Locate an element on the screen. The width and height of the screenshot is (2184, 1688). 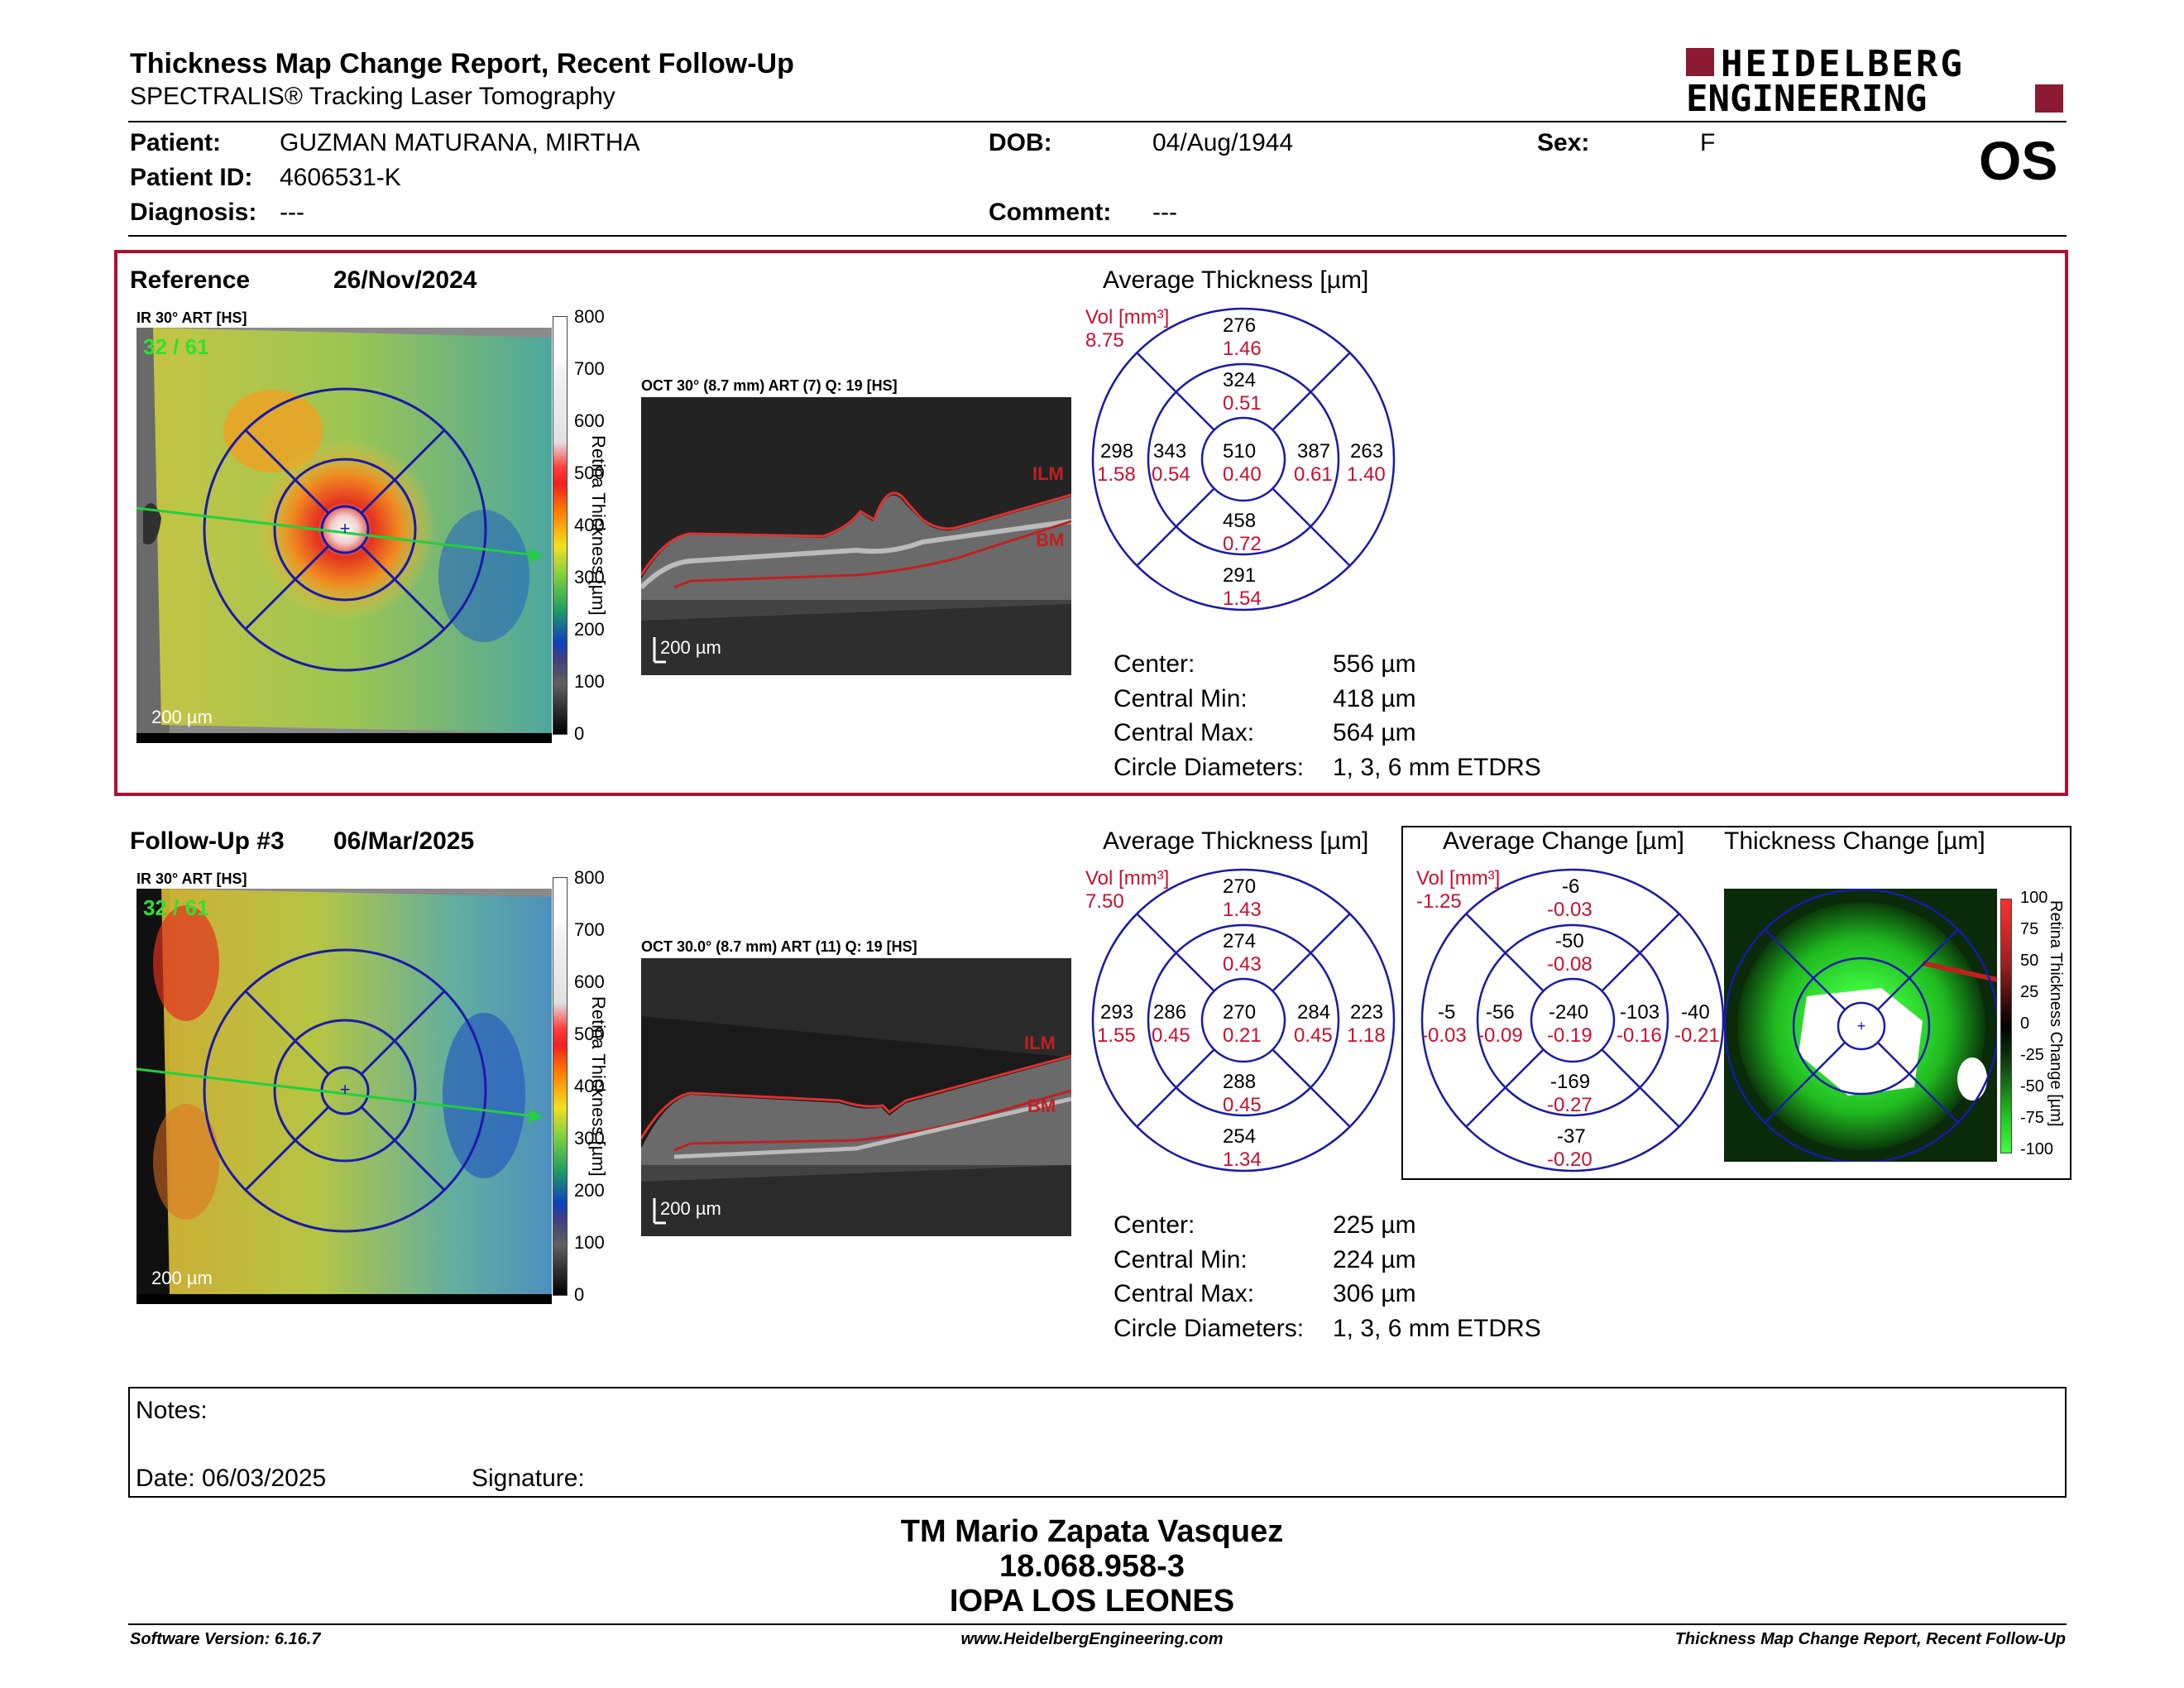
patient-id: 4606531-K is located at coordinates (340, 177).